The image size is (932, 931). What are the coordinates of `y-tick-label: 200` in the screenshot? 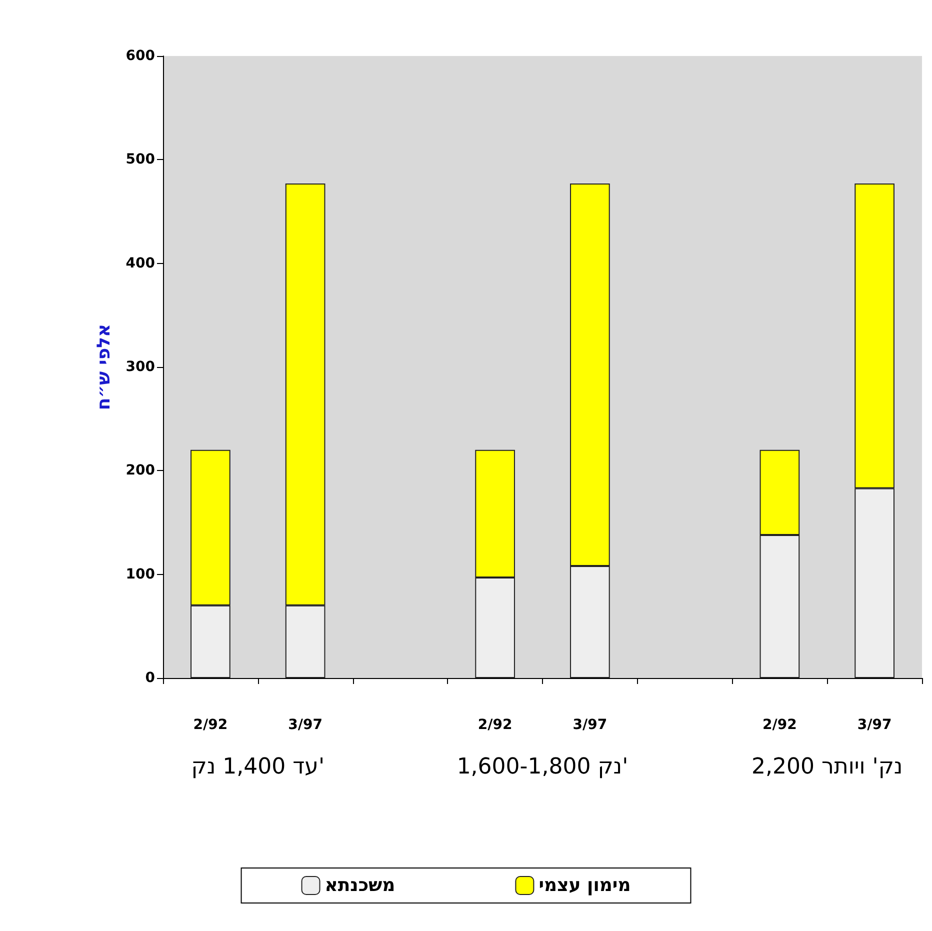 It's located at (141, 470).